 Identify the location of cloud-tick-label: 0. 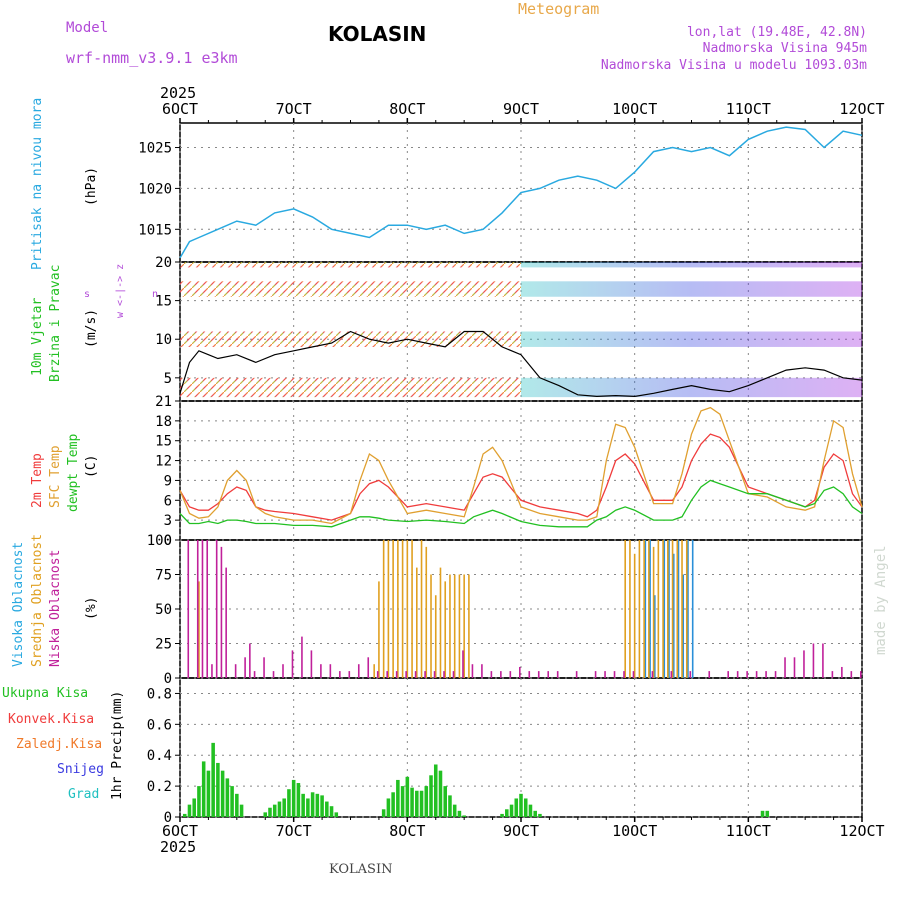
(168, 679).